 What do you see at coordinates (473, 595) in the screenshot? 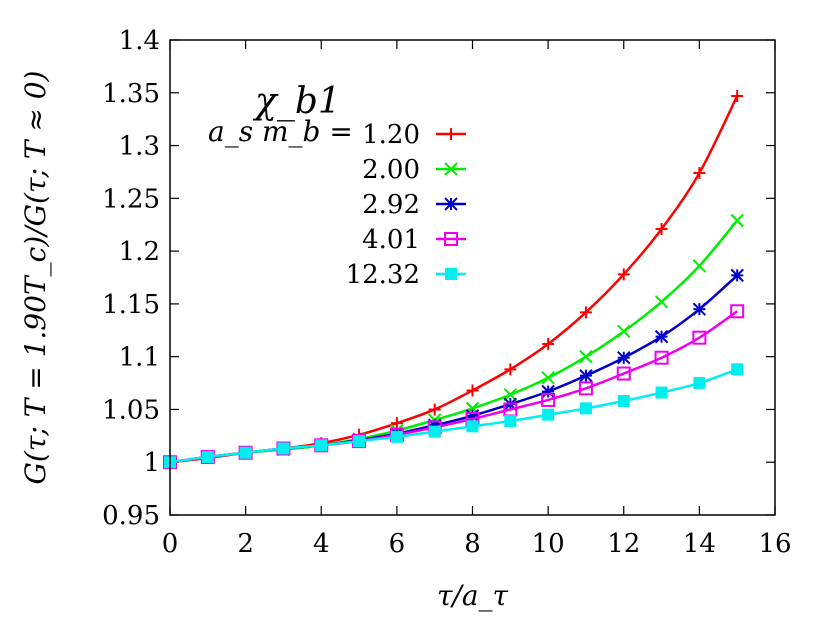
I see `x-axis-title: τ/a_τ` at bounding box center [473, 595].